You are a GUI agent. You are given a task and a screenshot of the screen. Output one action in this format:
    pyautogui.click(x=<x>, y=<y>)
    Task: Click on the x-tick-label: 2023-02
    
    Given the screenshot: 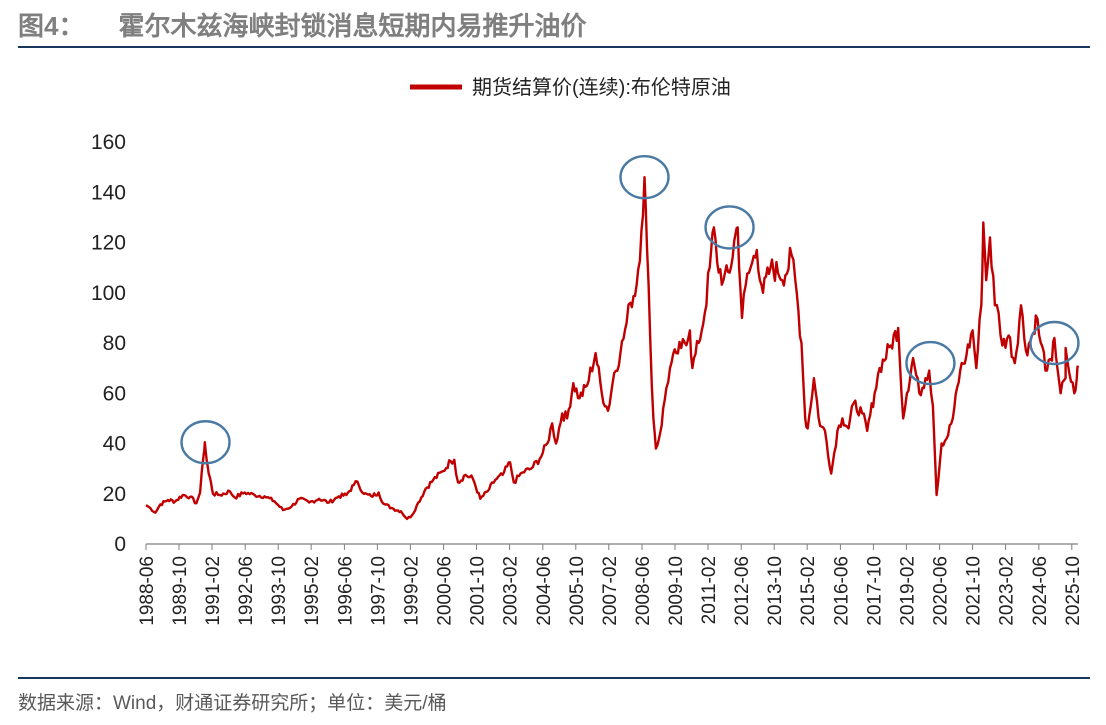 What is the action you would take?
    pyautogui.click(x=1007, y=591)
    